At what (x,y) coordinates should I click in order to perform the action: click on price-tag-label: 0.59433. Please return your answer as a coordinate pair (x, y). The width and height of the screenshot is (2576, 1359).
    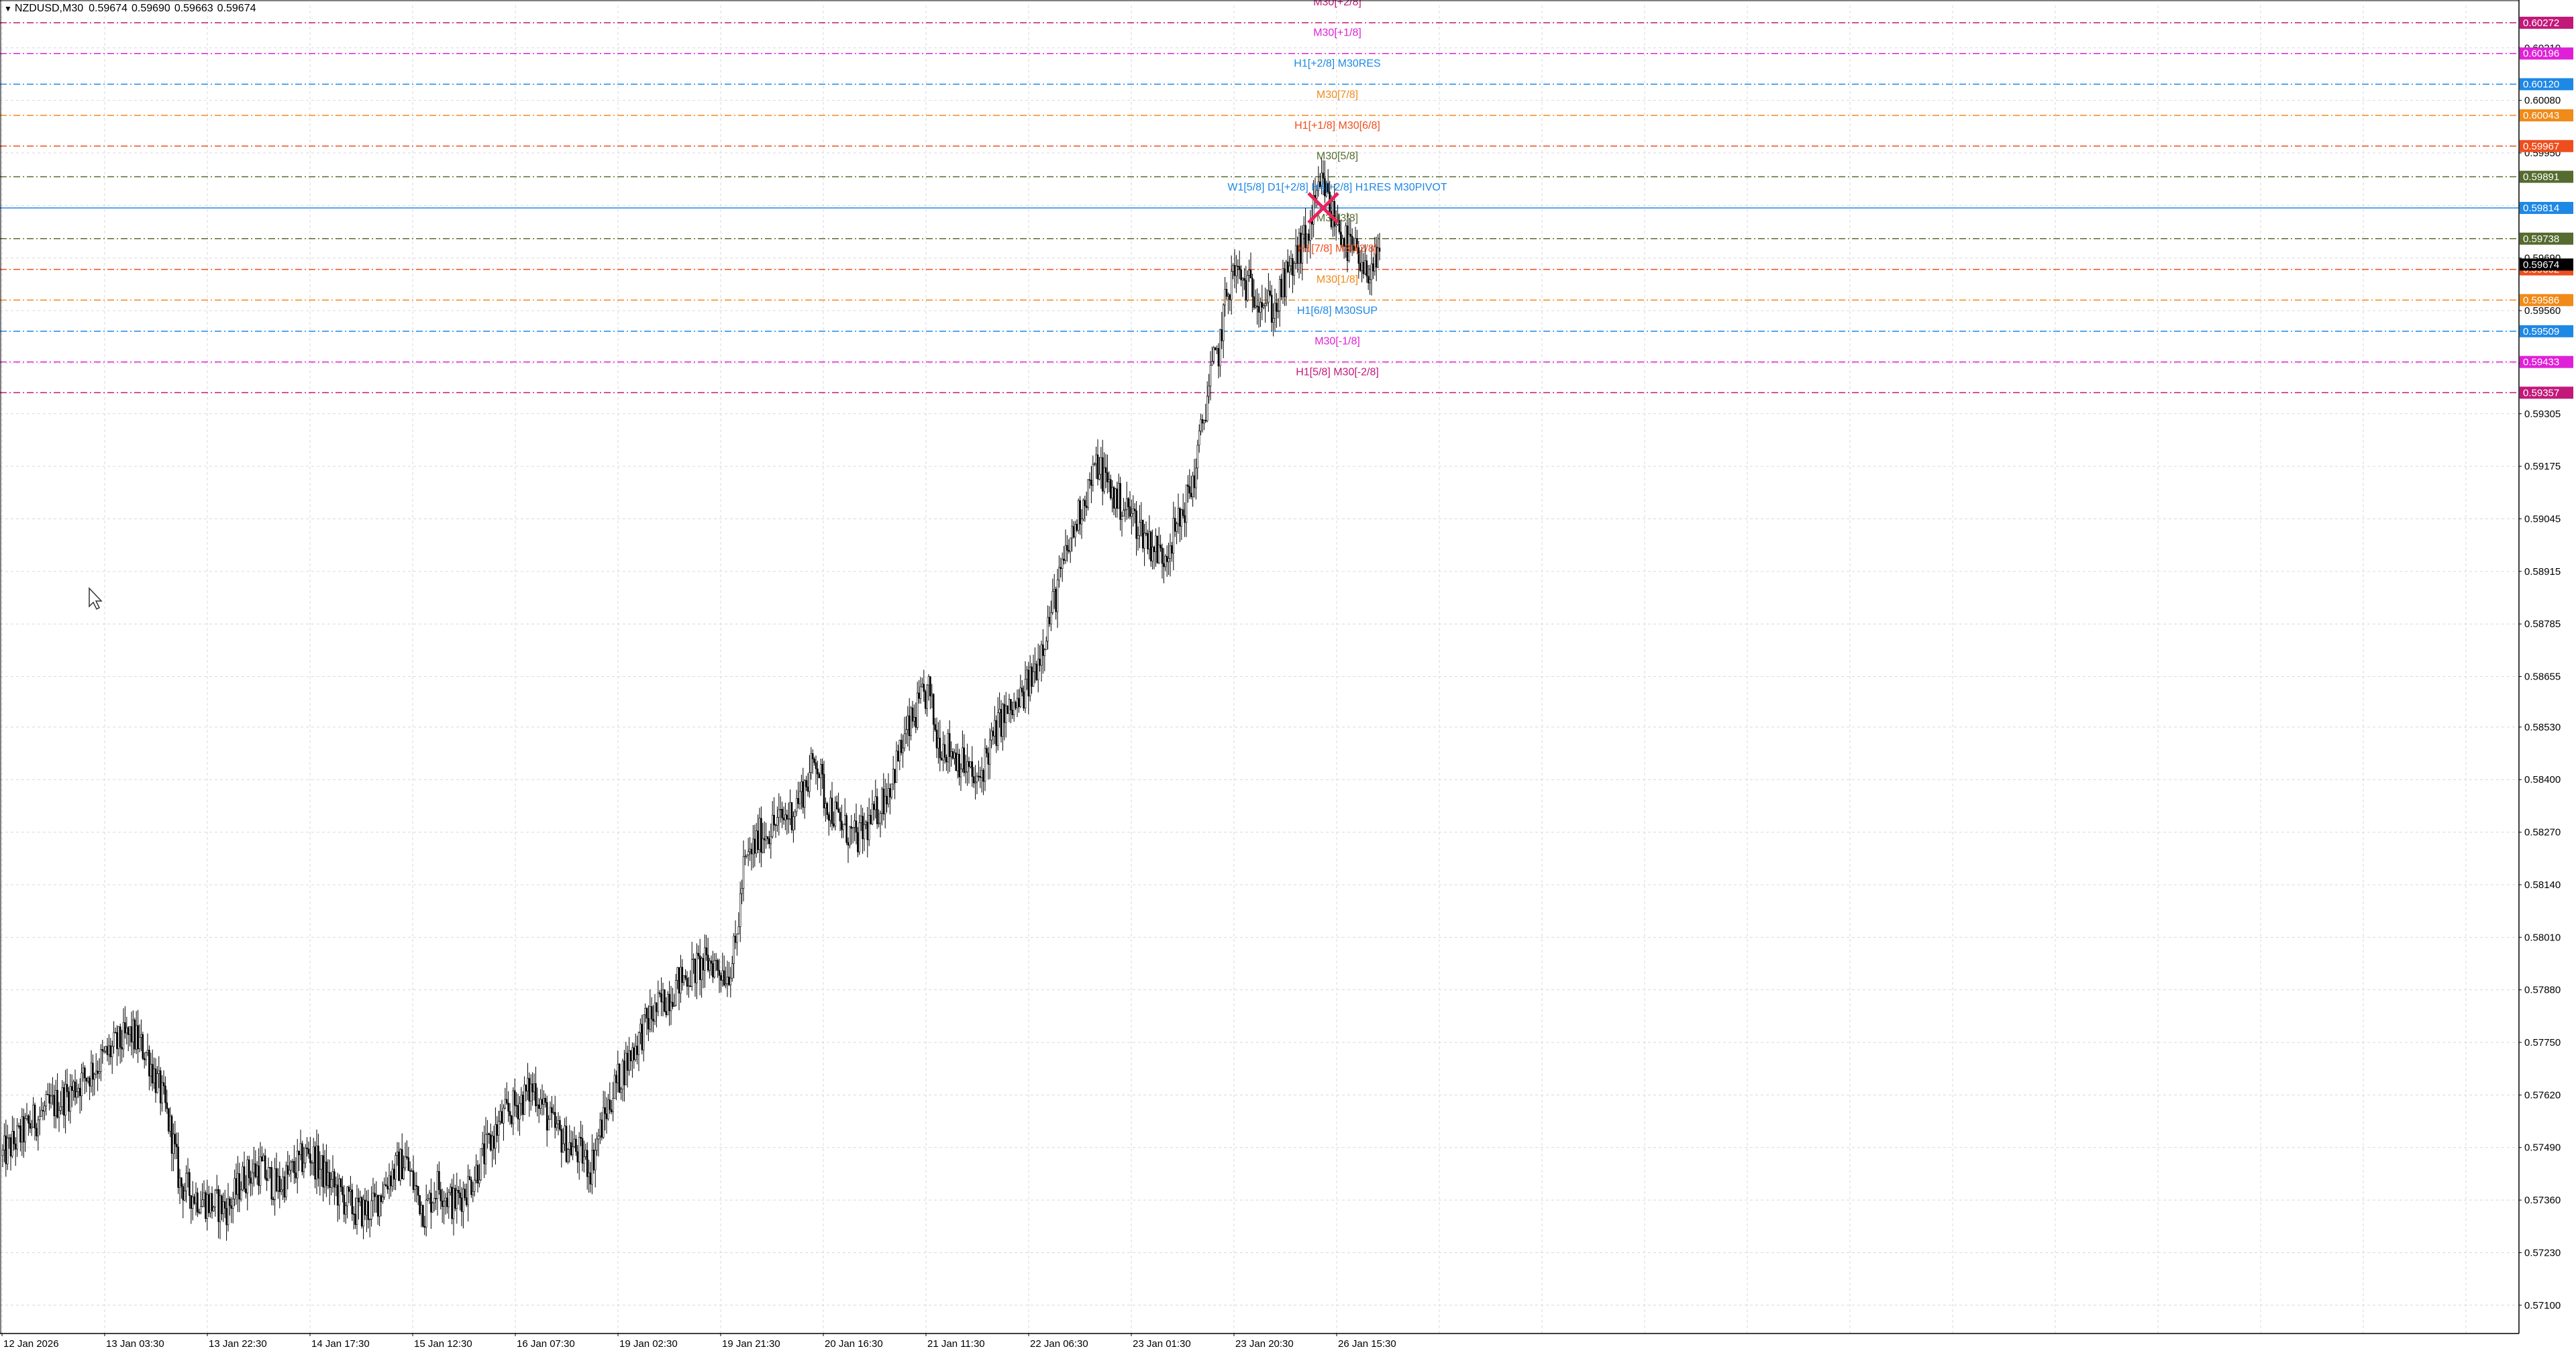
    Looking at the image, I should click on (2541, 362).